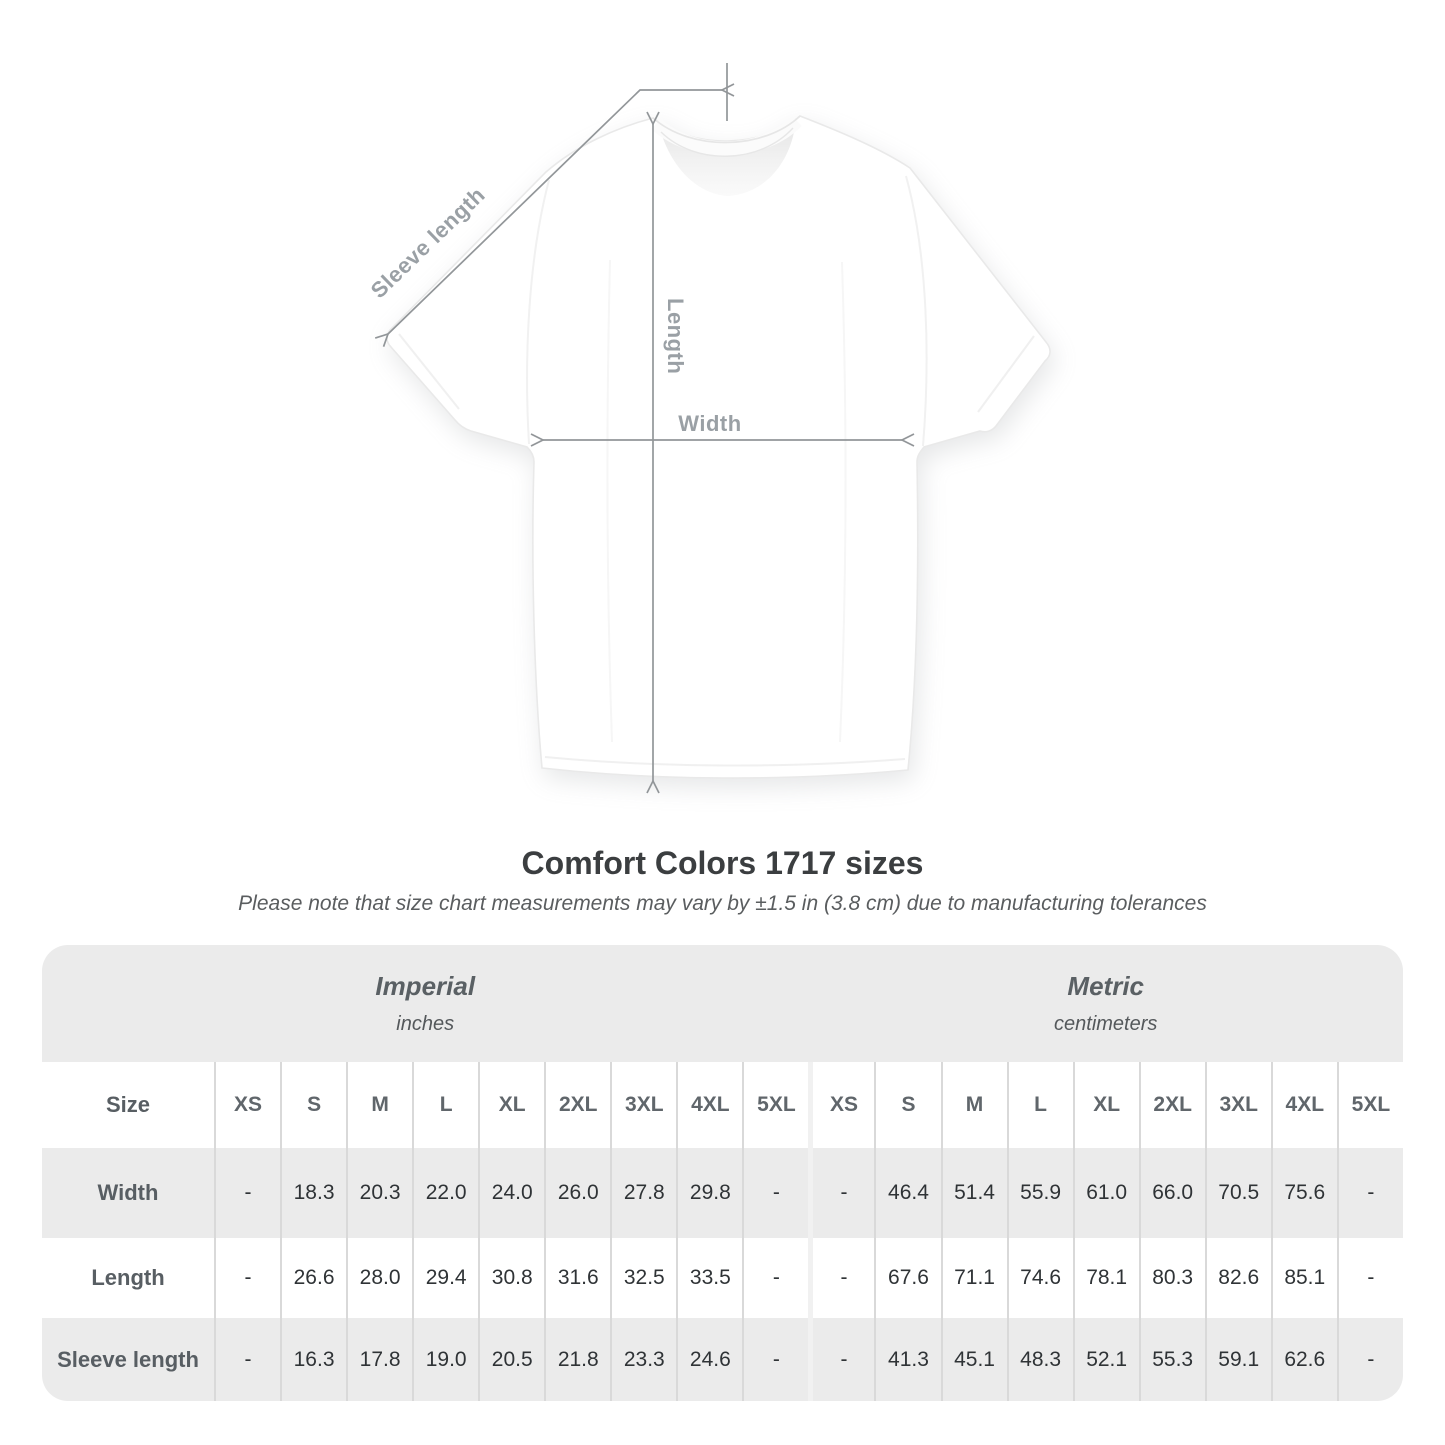  Describe the element at coordinates (1237, 1359) in the screenshot. I see `value-cell: 59.1` at that location.